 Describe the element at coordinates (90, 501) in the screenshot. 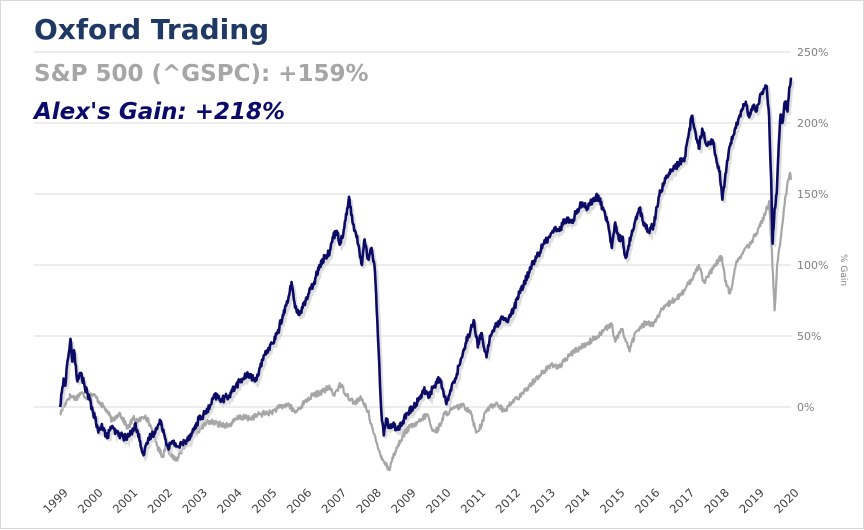

I see `x-tick-label: 2000` at that location.